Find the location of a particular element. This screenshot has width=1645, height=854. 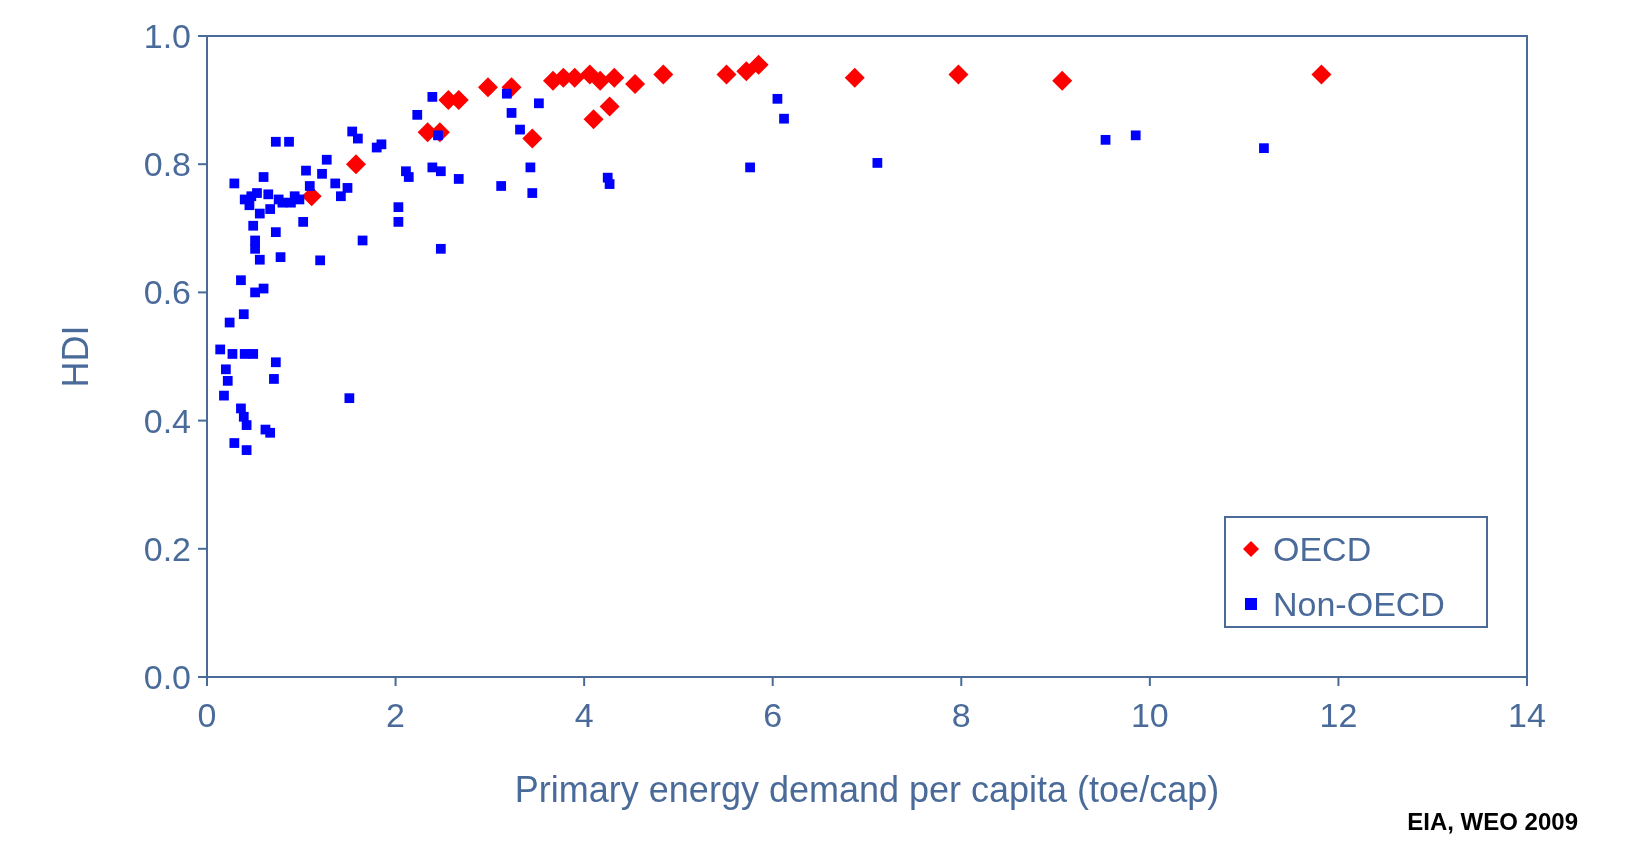

text: EIA, WEO 2009 is located at coordinates (1492, 821).